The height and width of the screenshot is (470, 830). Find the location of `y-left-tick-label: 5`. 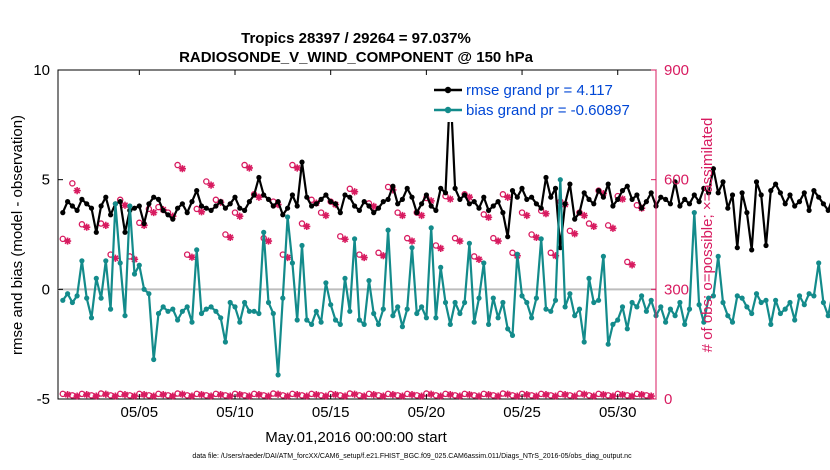

y-left-tick-label: 5 is located at coordinates (46, 180).